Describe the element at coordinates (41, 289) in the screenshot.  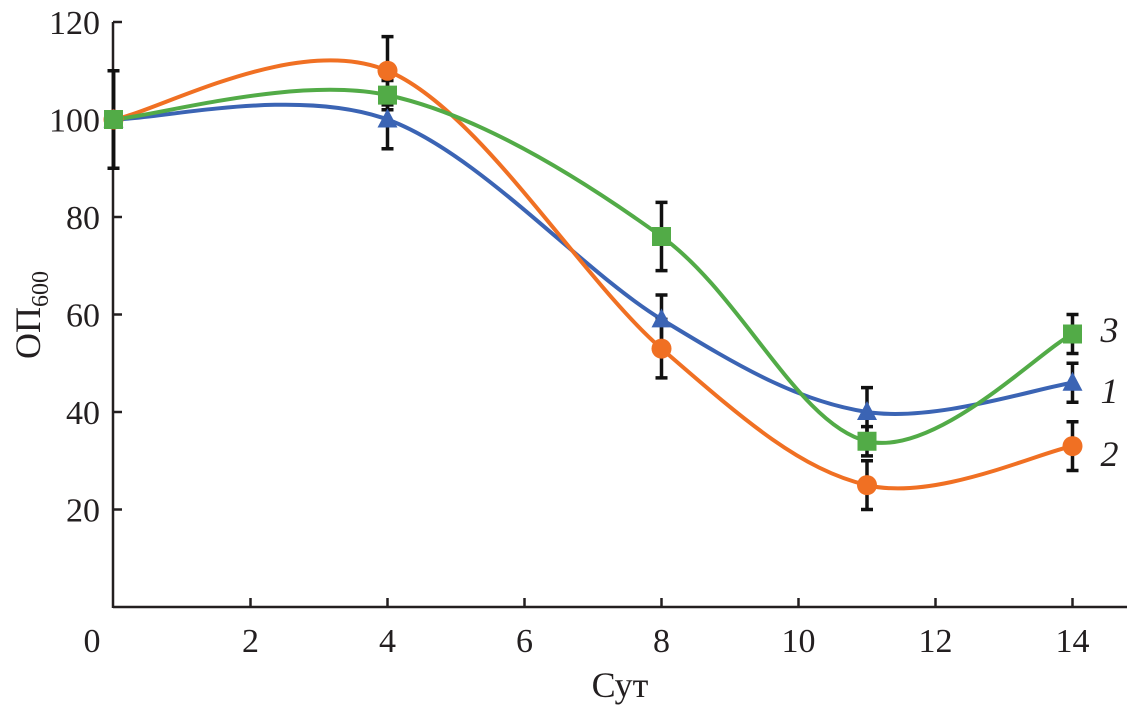
I see `y-axis-title-subscript: 600` at that location.